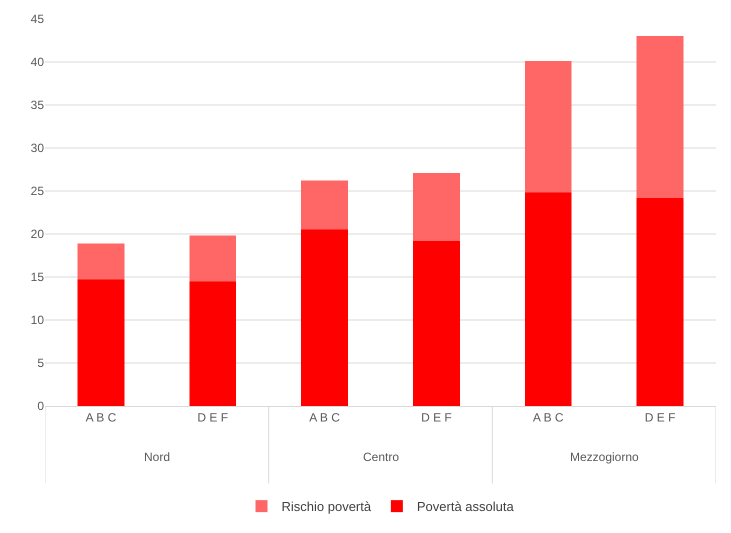  Describe the element at coordinates (37, 62) in the screenshot. I see `y-tick-label: 40` at that location.